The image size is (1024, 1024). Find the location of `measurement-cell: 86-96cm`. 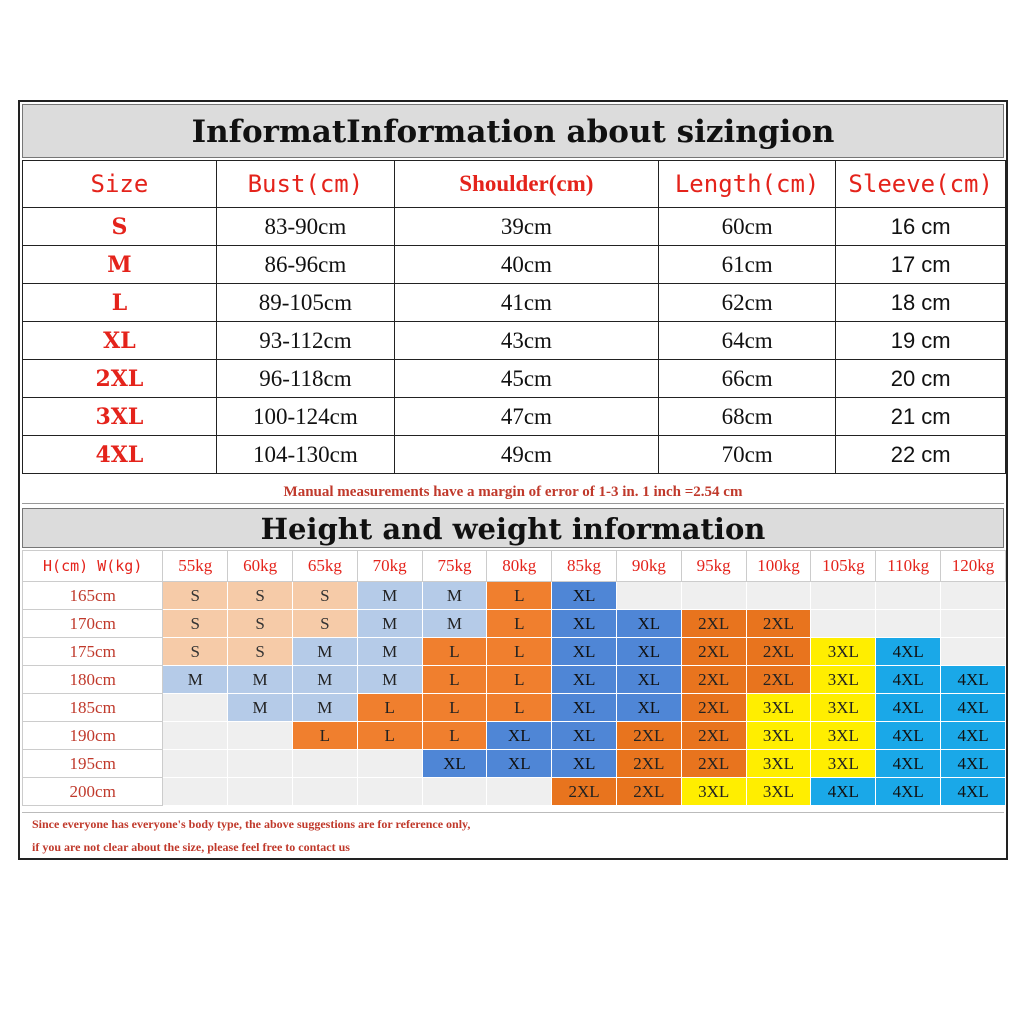

measurement-cell: 86-96cm is located at coordinates (305, 264).